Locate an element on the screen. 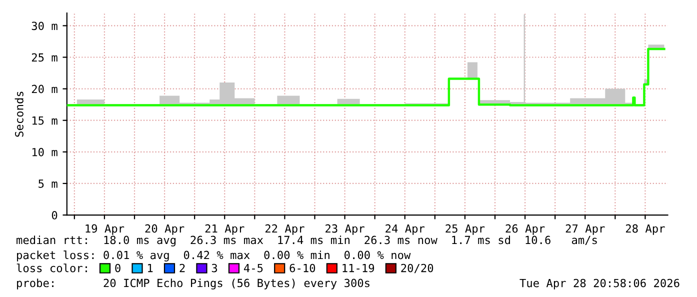 The height and width of the screenshot is (297, 697). text: Tue Apr 28 20:58:06 2026 is located at coordinates (600, 284).